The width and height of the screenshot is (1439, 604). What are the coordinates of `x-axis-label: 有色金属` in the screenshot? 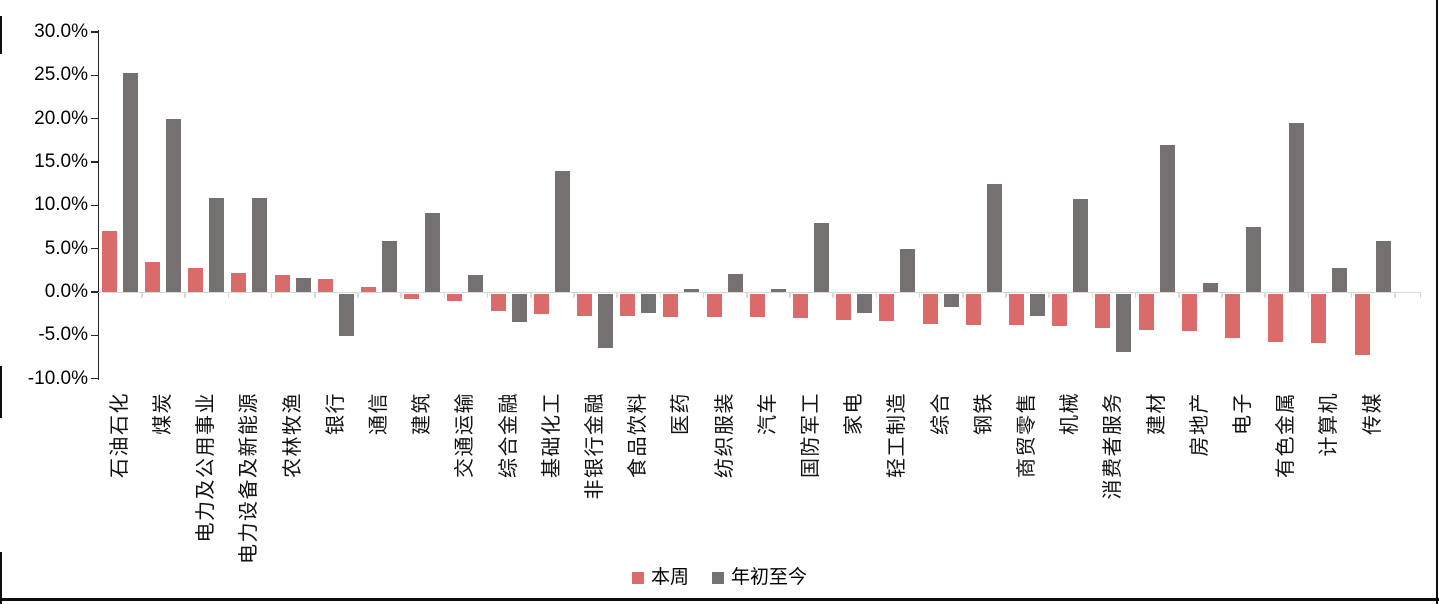 It's located at (1286, 435).